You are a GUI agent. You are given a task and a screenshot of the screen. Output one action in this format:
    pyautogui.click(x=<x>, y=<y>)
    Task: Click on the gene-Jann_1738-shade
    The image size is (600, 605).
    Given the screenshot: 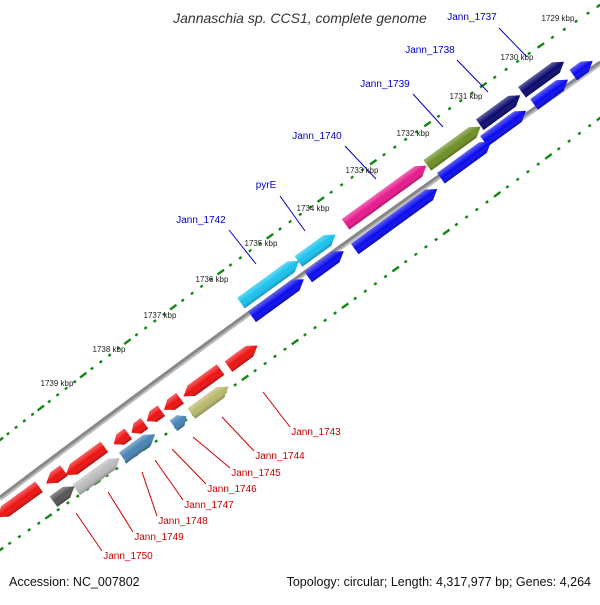 What is the action you would take?
    pyautogui.click(x=498, y=112)
    